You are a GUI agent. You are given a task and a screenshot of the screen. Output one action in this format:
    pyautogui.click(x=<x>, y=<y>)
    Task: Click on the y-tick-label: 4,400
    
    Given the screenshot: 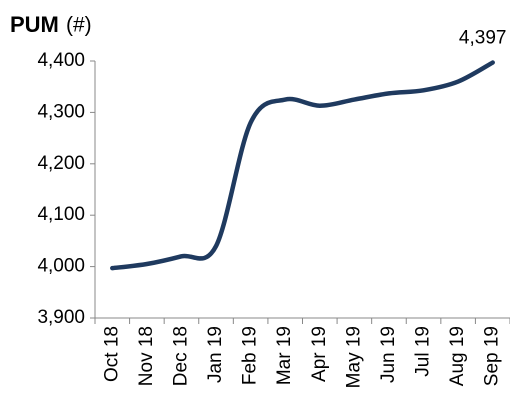 What is the action you would take?
    pyautogui.click(x=61, y=60)
    